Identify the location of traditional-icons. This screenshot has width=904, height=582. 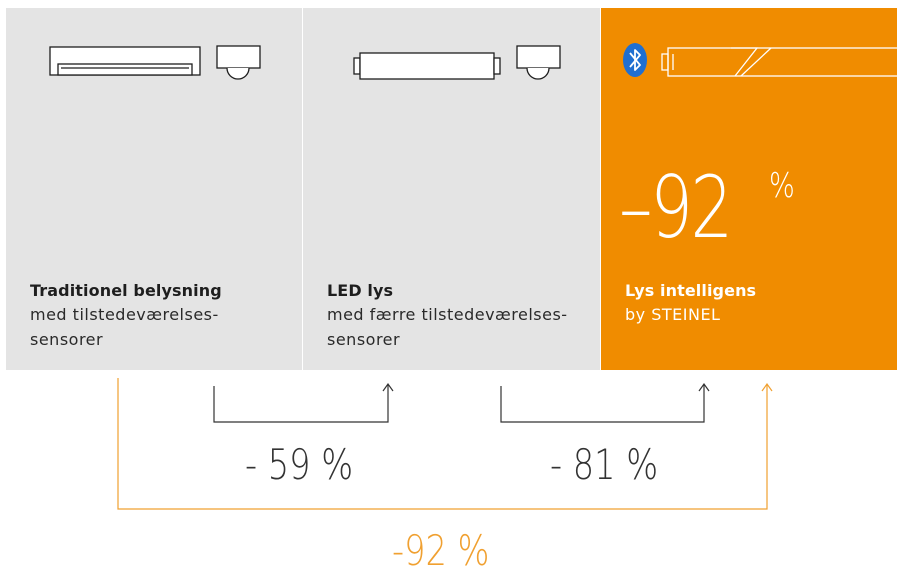
(155, 62).